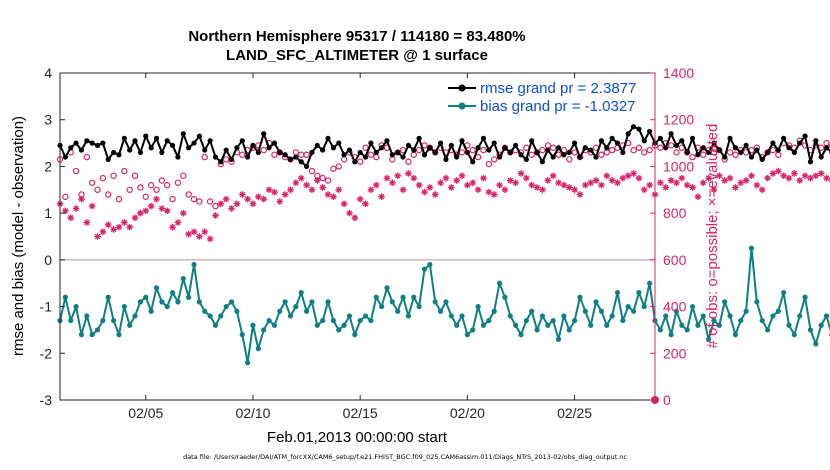  Describe the element at coordinates (675, 213) in the screenshot. I see `y-right-tick-label: 800` at that location.